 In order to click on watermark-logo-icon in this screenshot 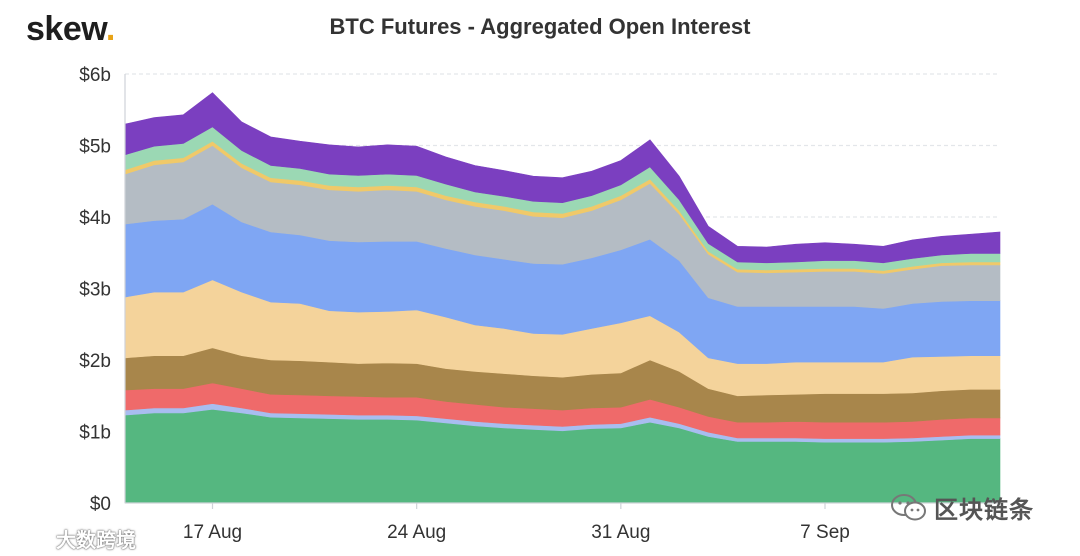, I will do `click(29, 538)`.